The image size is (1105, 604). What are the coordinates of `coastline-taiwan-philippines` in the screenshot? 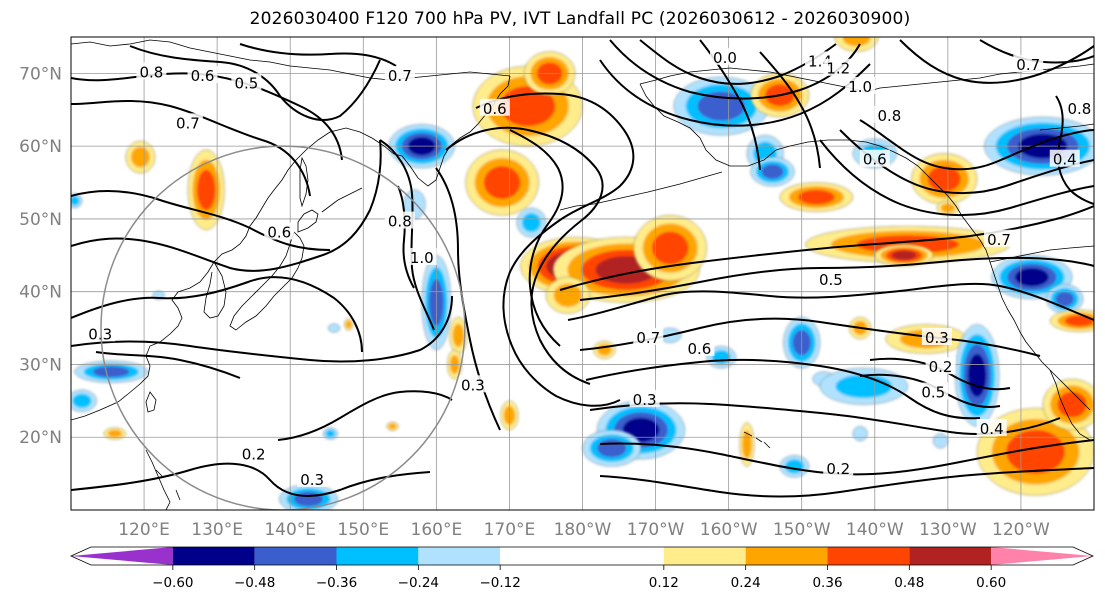 It's located at (163, 450).